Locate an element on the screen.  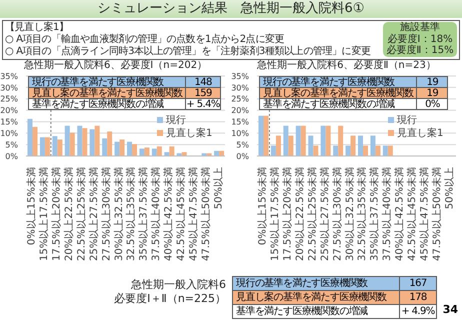
text: + 4.9% is located at coordinates (418, 311).